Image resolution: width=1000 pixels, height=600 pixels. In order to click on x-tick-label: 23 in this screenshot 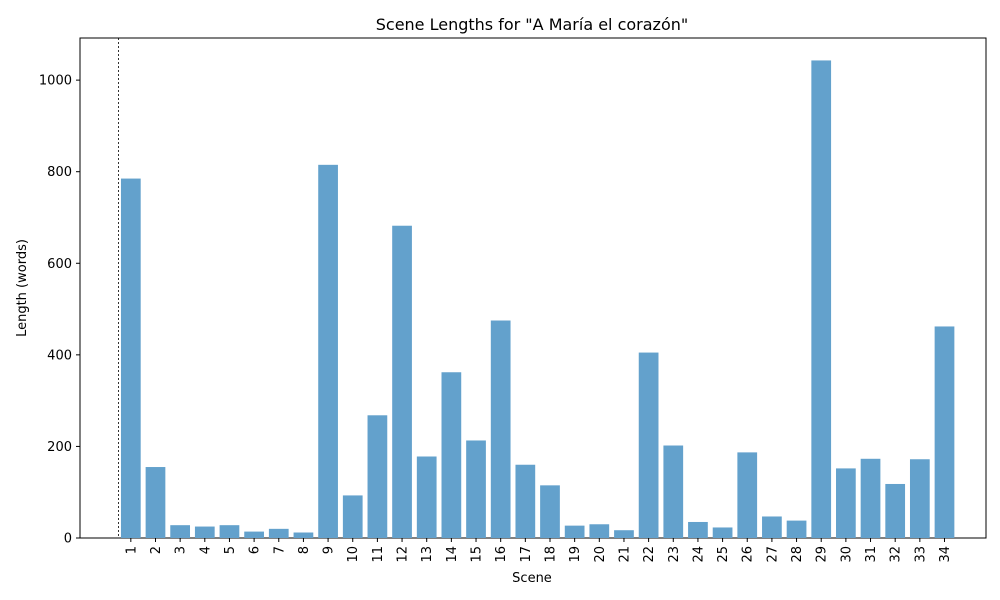, I will do `click(674, 554)`.